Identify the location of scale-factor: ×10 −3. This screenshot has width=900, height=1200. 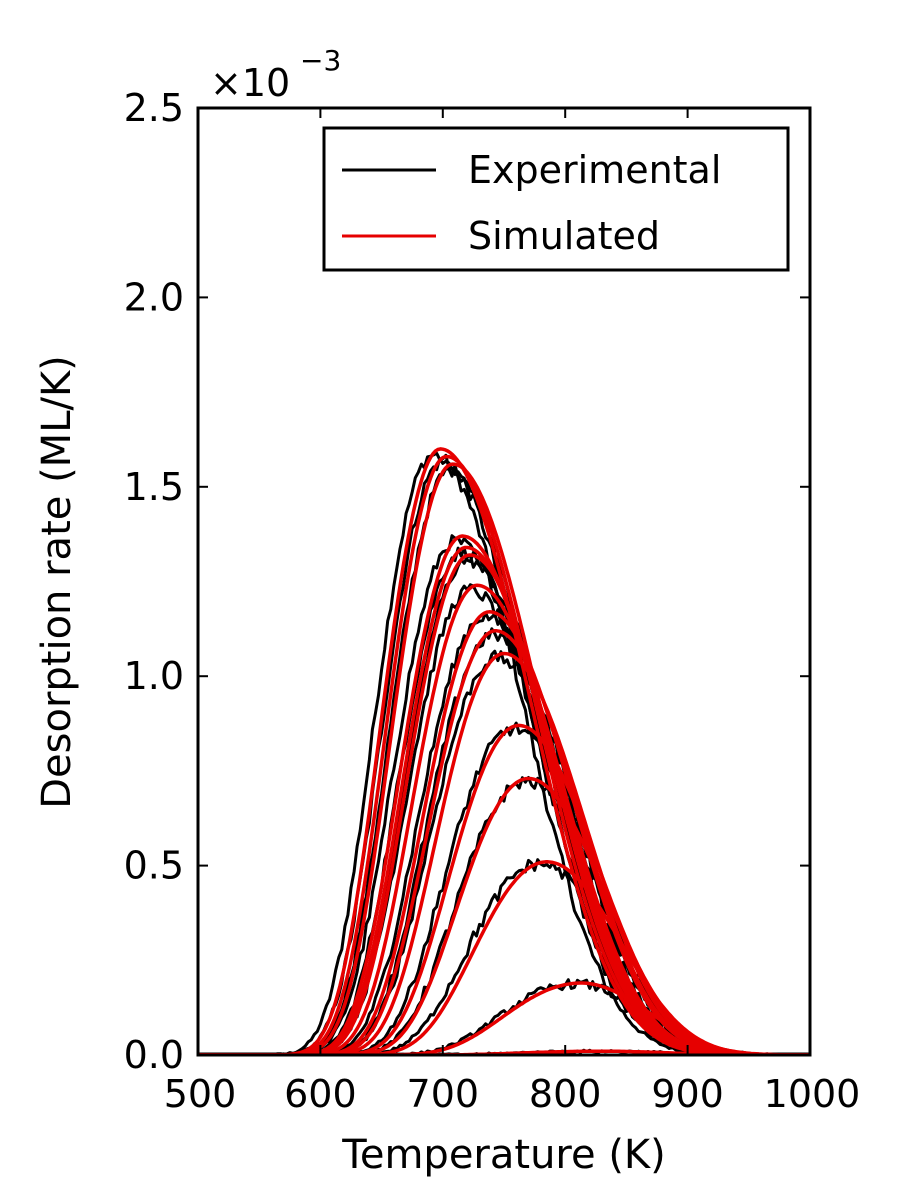
(275, 74).